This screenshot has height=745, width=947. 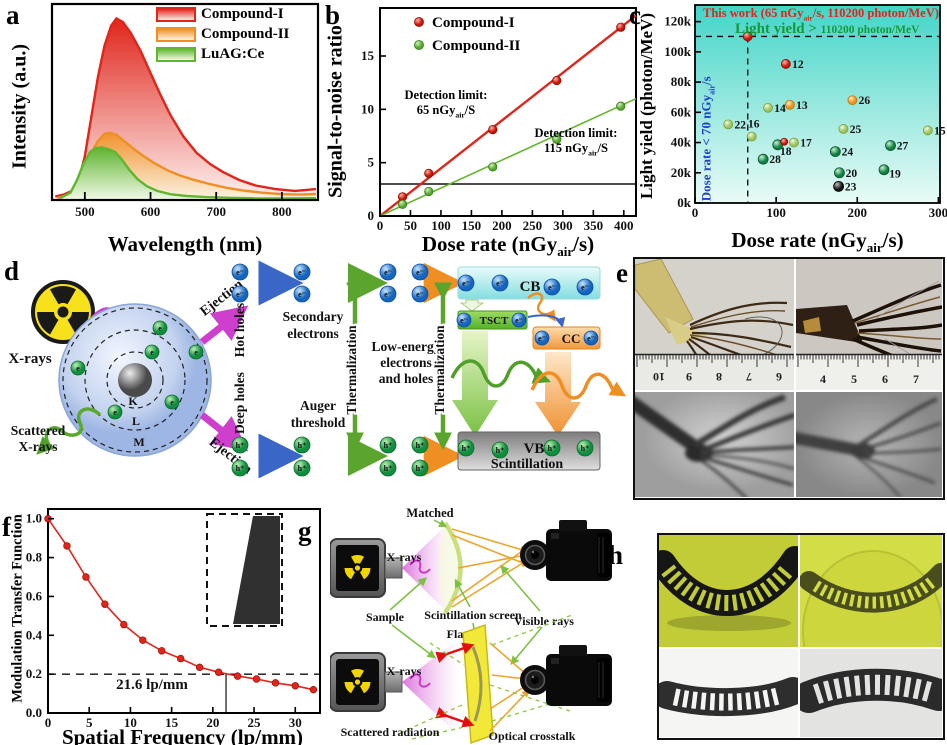 I want to click on optical-crosstalk-label: Optical crosstalk, so click(x=532, y=736).